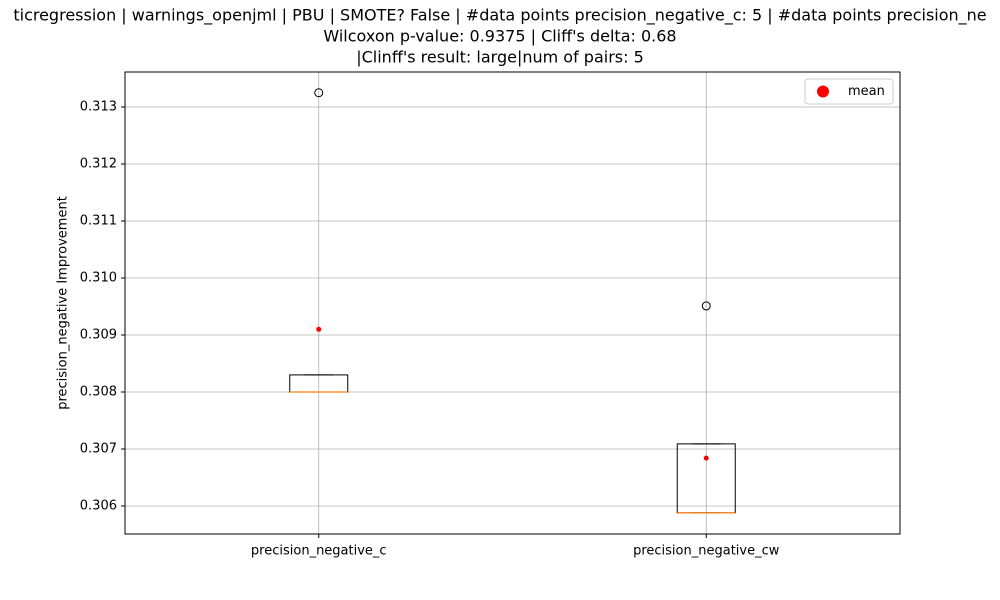  Describe the element at coordinates (706, 551) in the screenshot. I see `x-tick-label: precision_negative_cw` at that location.